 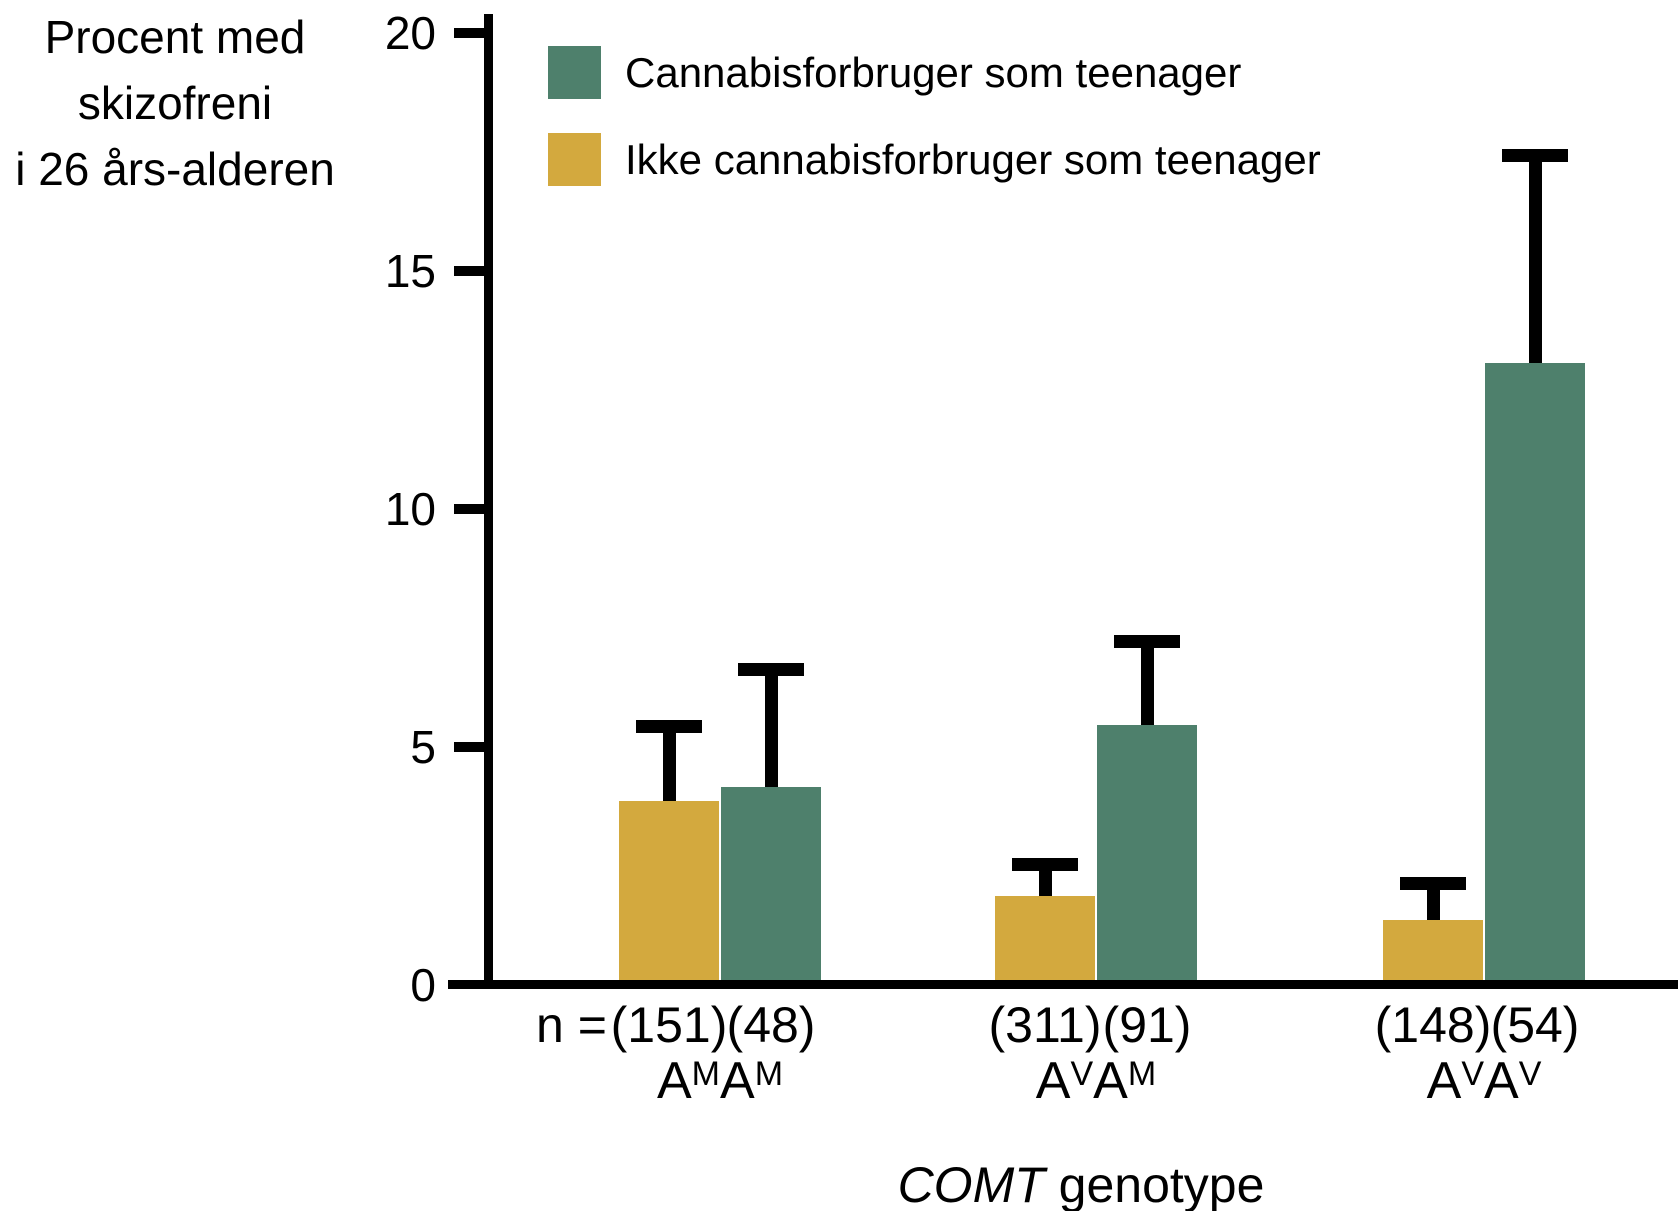 What do you see at coordinates (1045, 1025) in the screenshot?
I see `n-label-ikke-cannabis-1: (311)` at bounding box center [1045, 1025].